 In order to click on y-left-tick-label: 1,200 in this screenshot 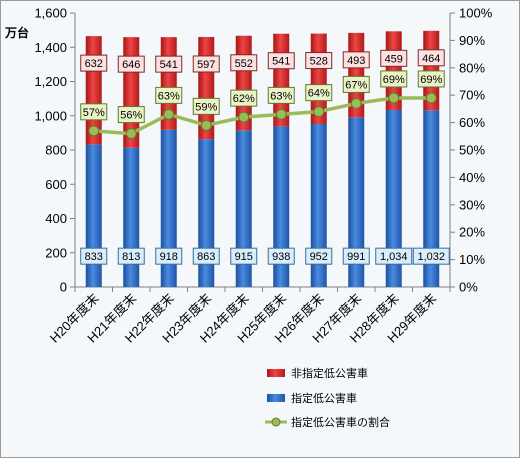, I will do `click(50, 81)`.